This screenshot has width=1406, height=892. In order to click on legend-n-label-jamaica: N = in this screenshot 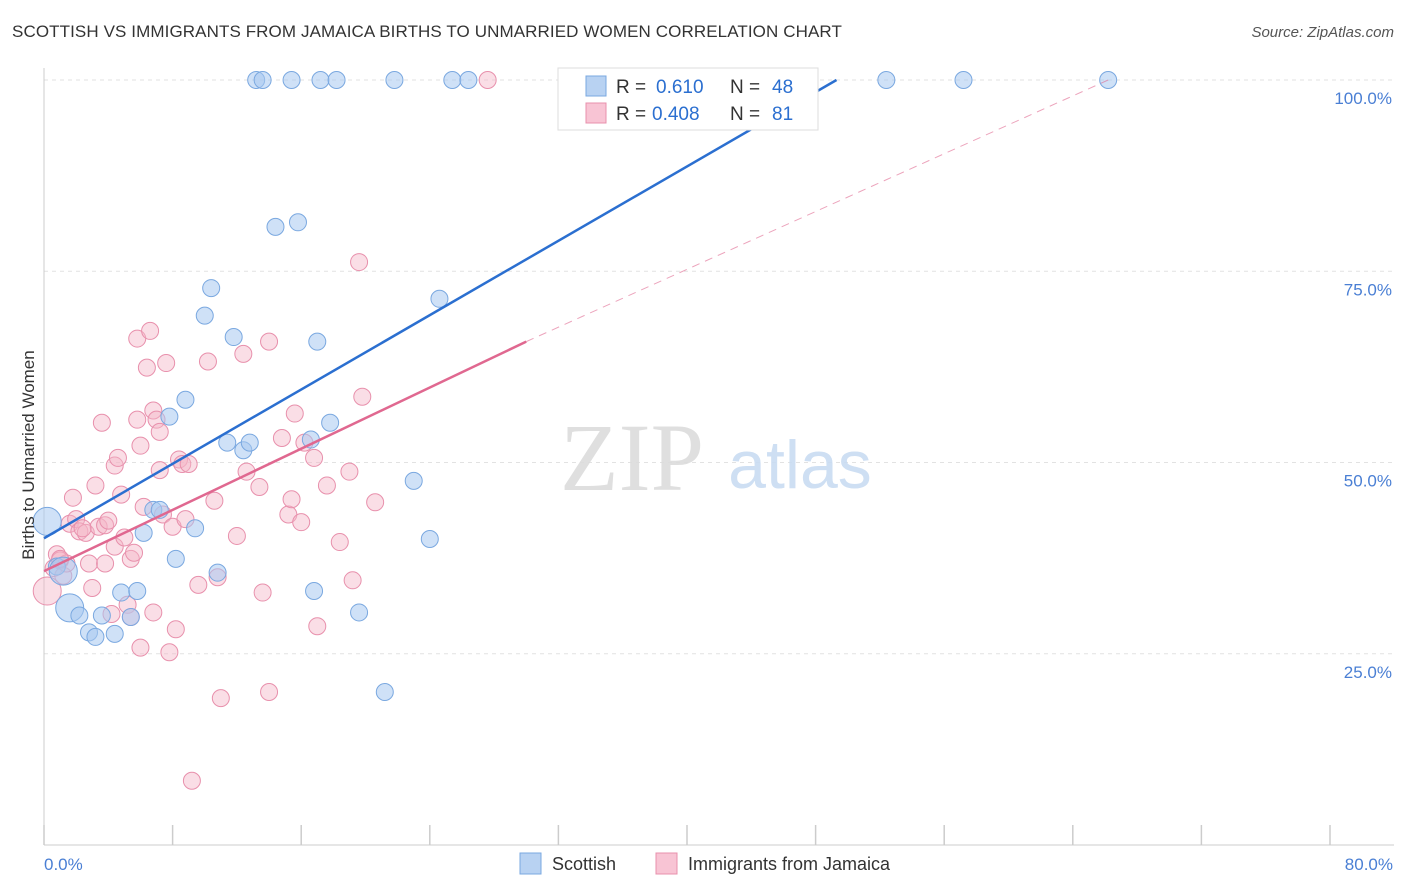, I will do `click(745, 114)`.